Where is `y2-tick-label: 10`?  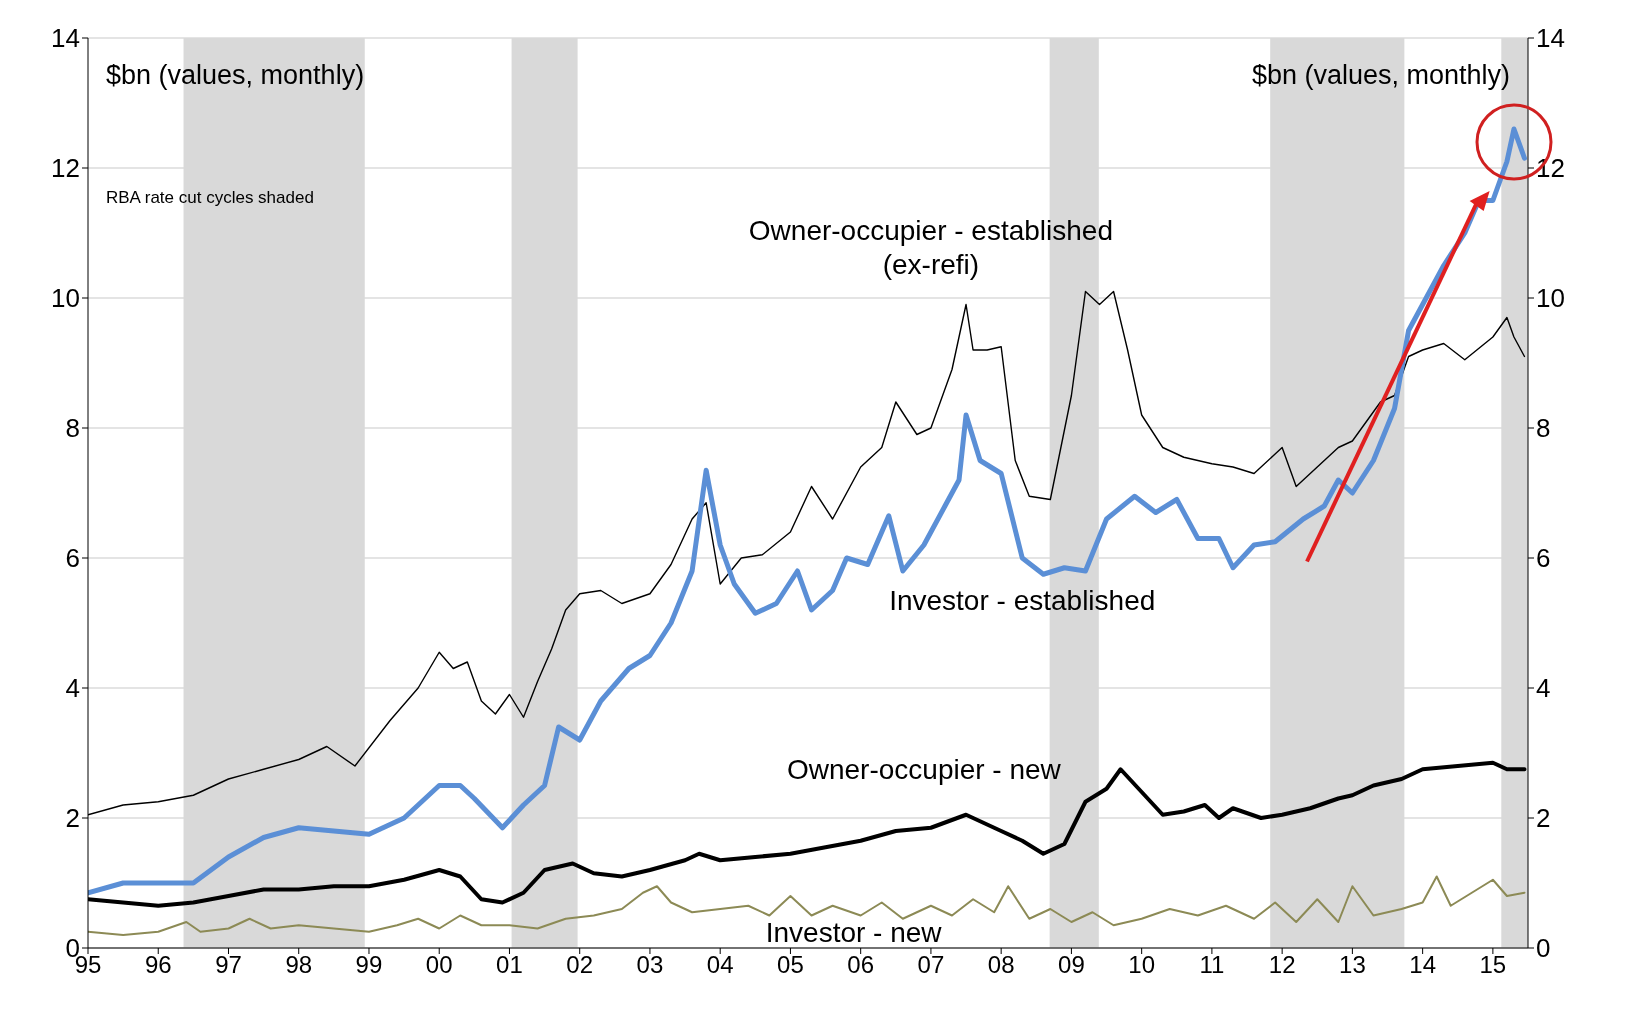 y2-tick-label: 10 is located at coordinates (1550, 298).